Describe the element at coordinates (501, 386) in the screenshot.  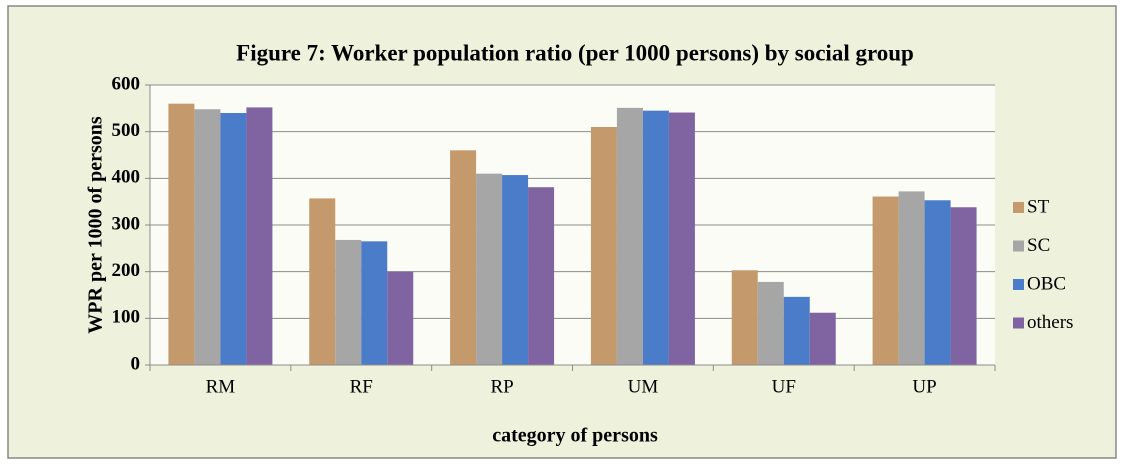
I see `x-tick-label: RP` at that location.